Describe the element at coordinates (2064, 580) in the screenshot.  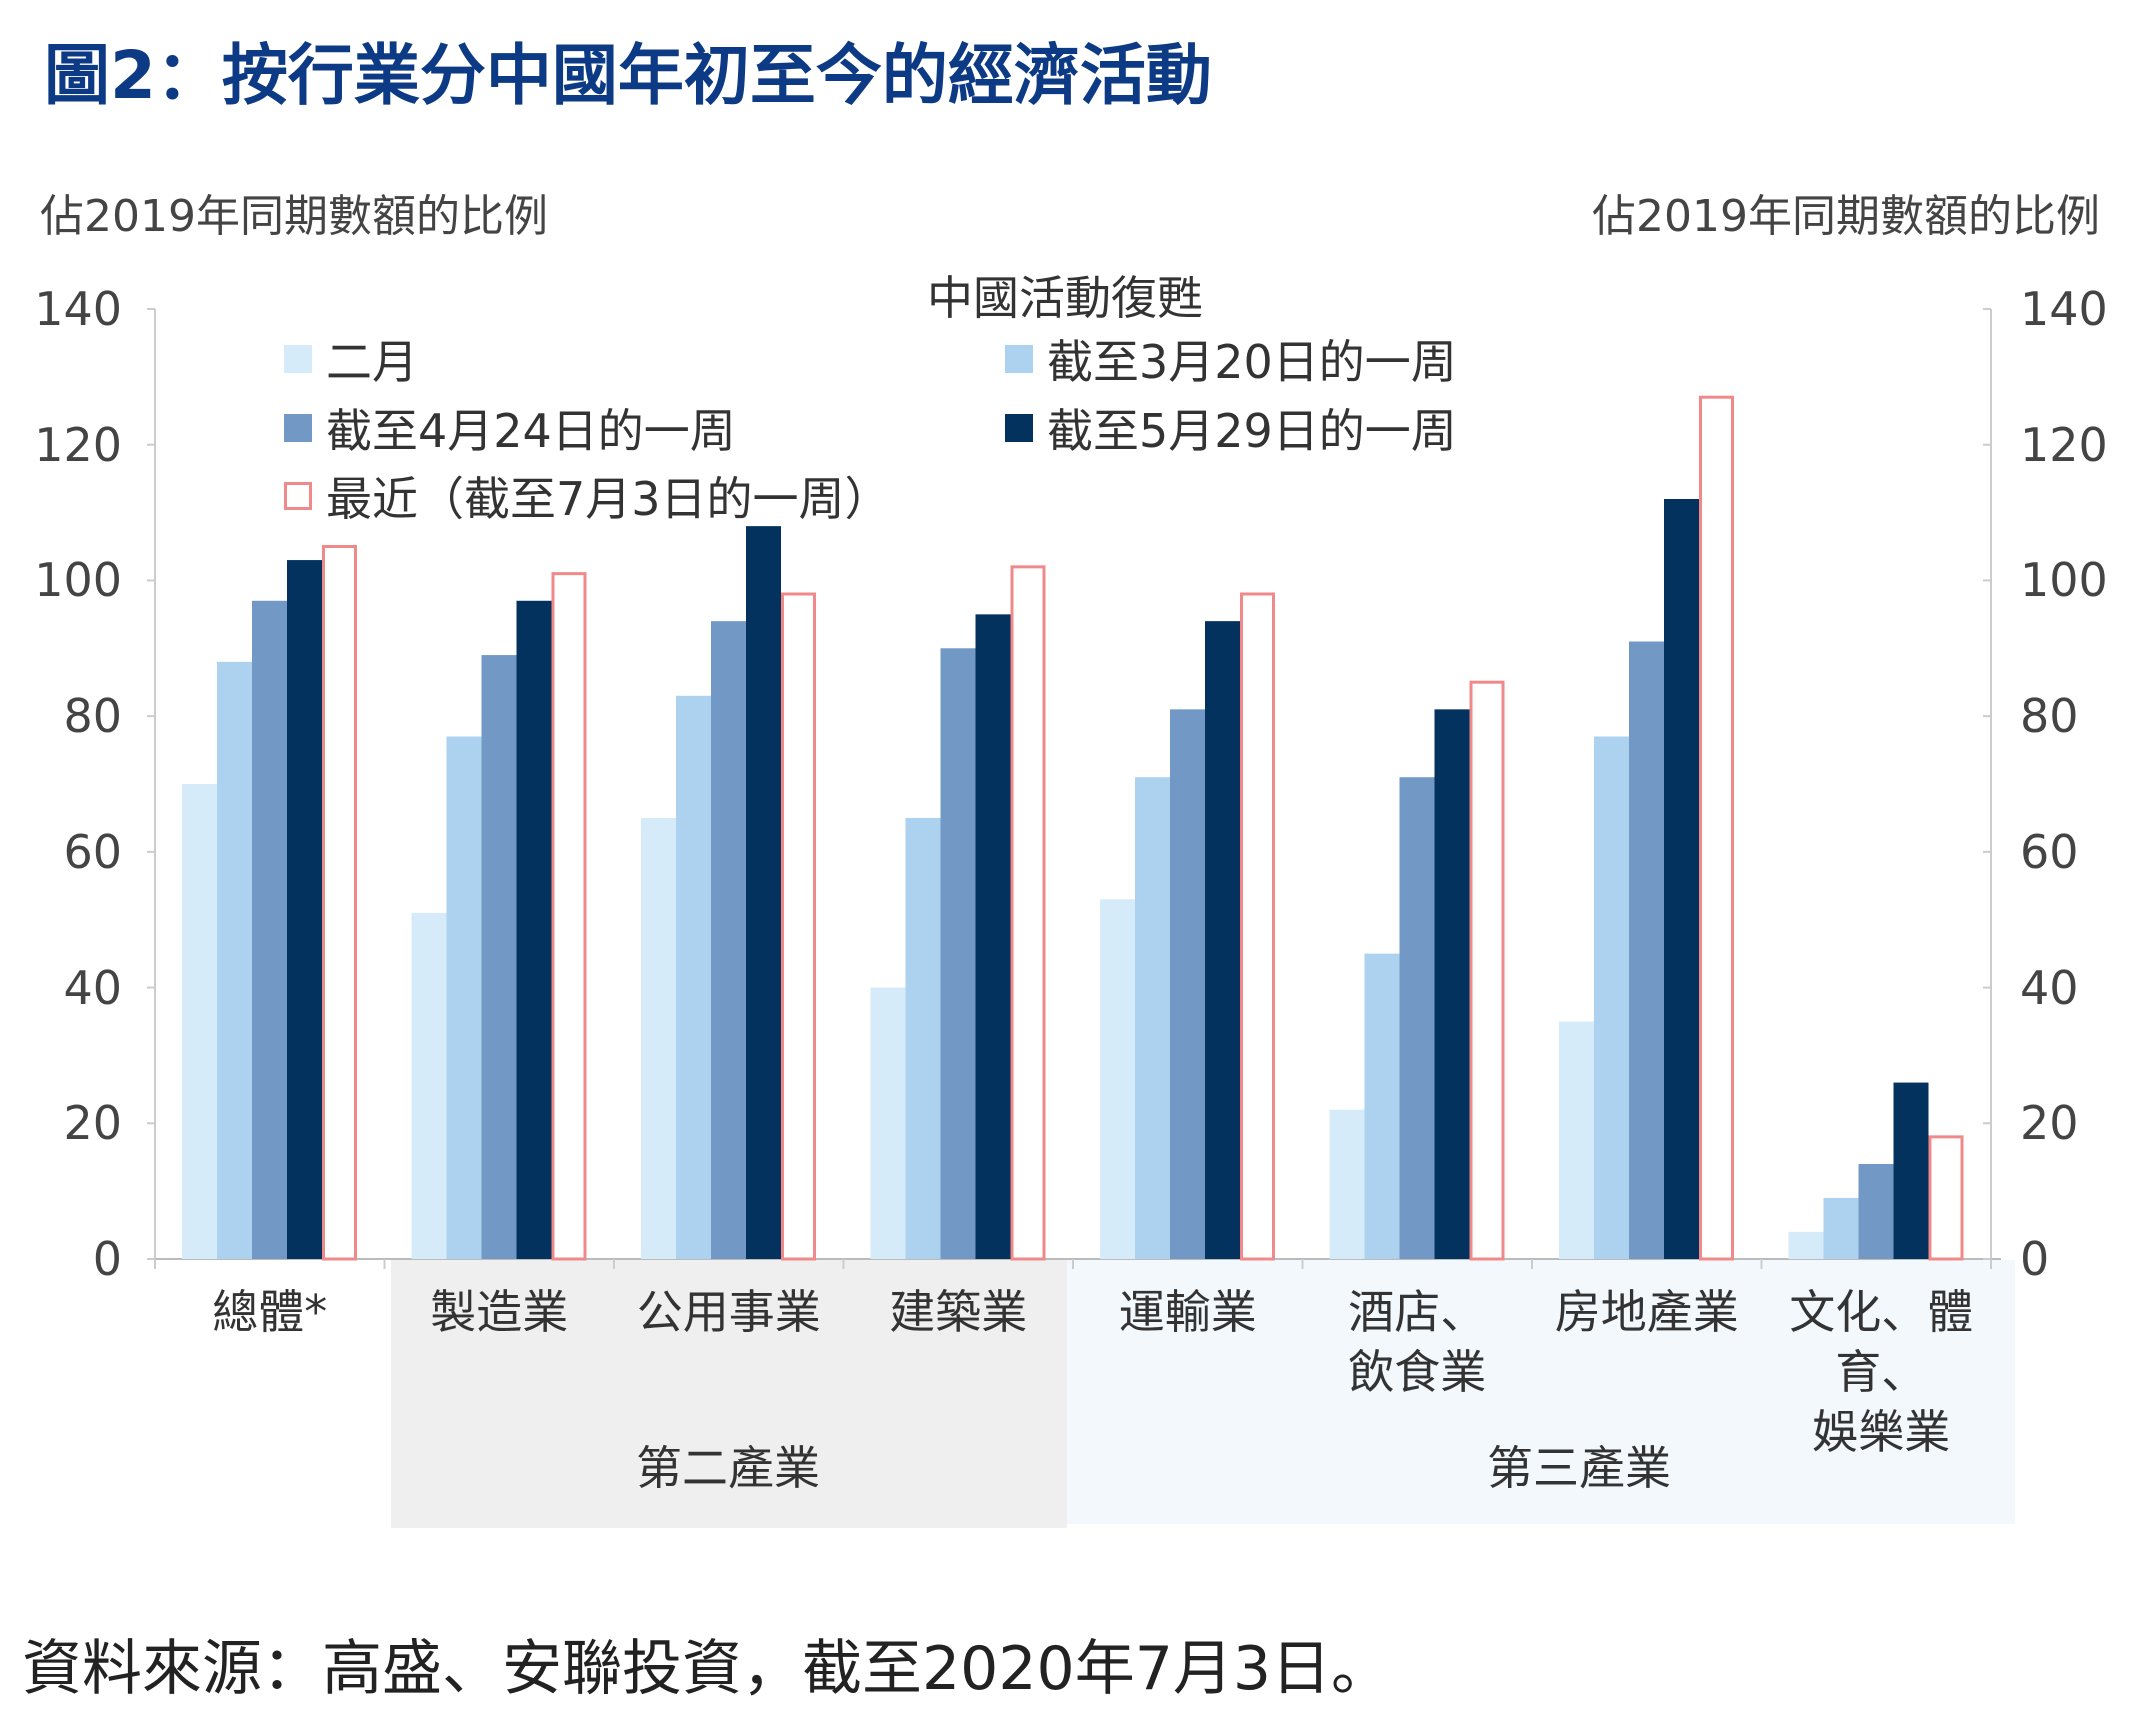
I see `y-tick-label-right: 100` at that location.